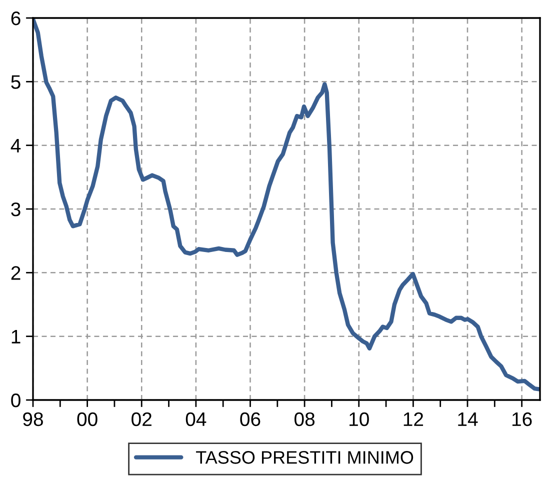 The image size is (550, 491). I want to click on y-tick-label: 2, so click(15, 273).